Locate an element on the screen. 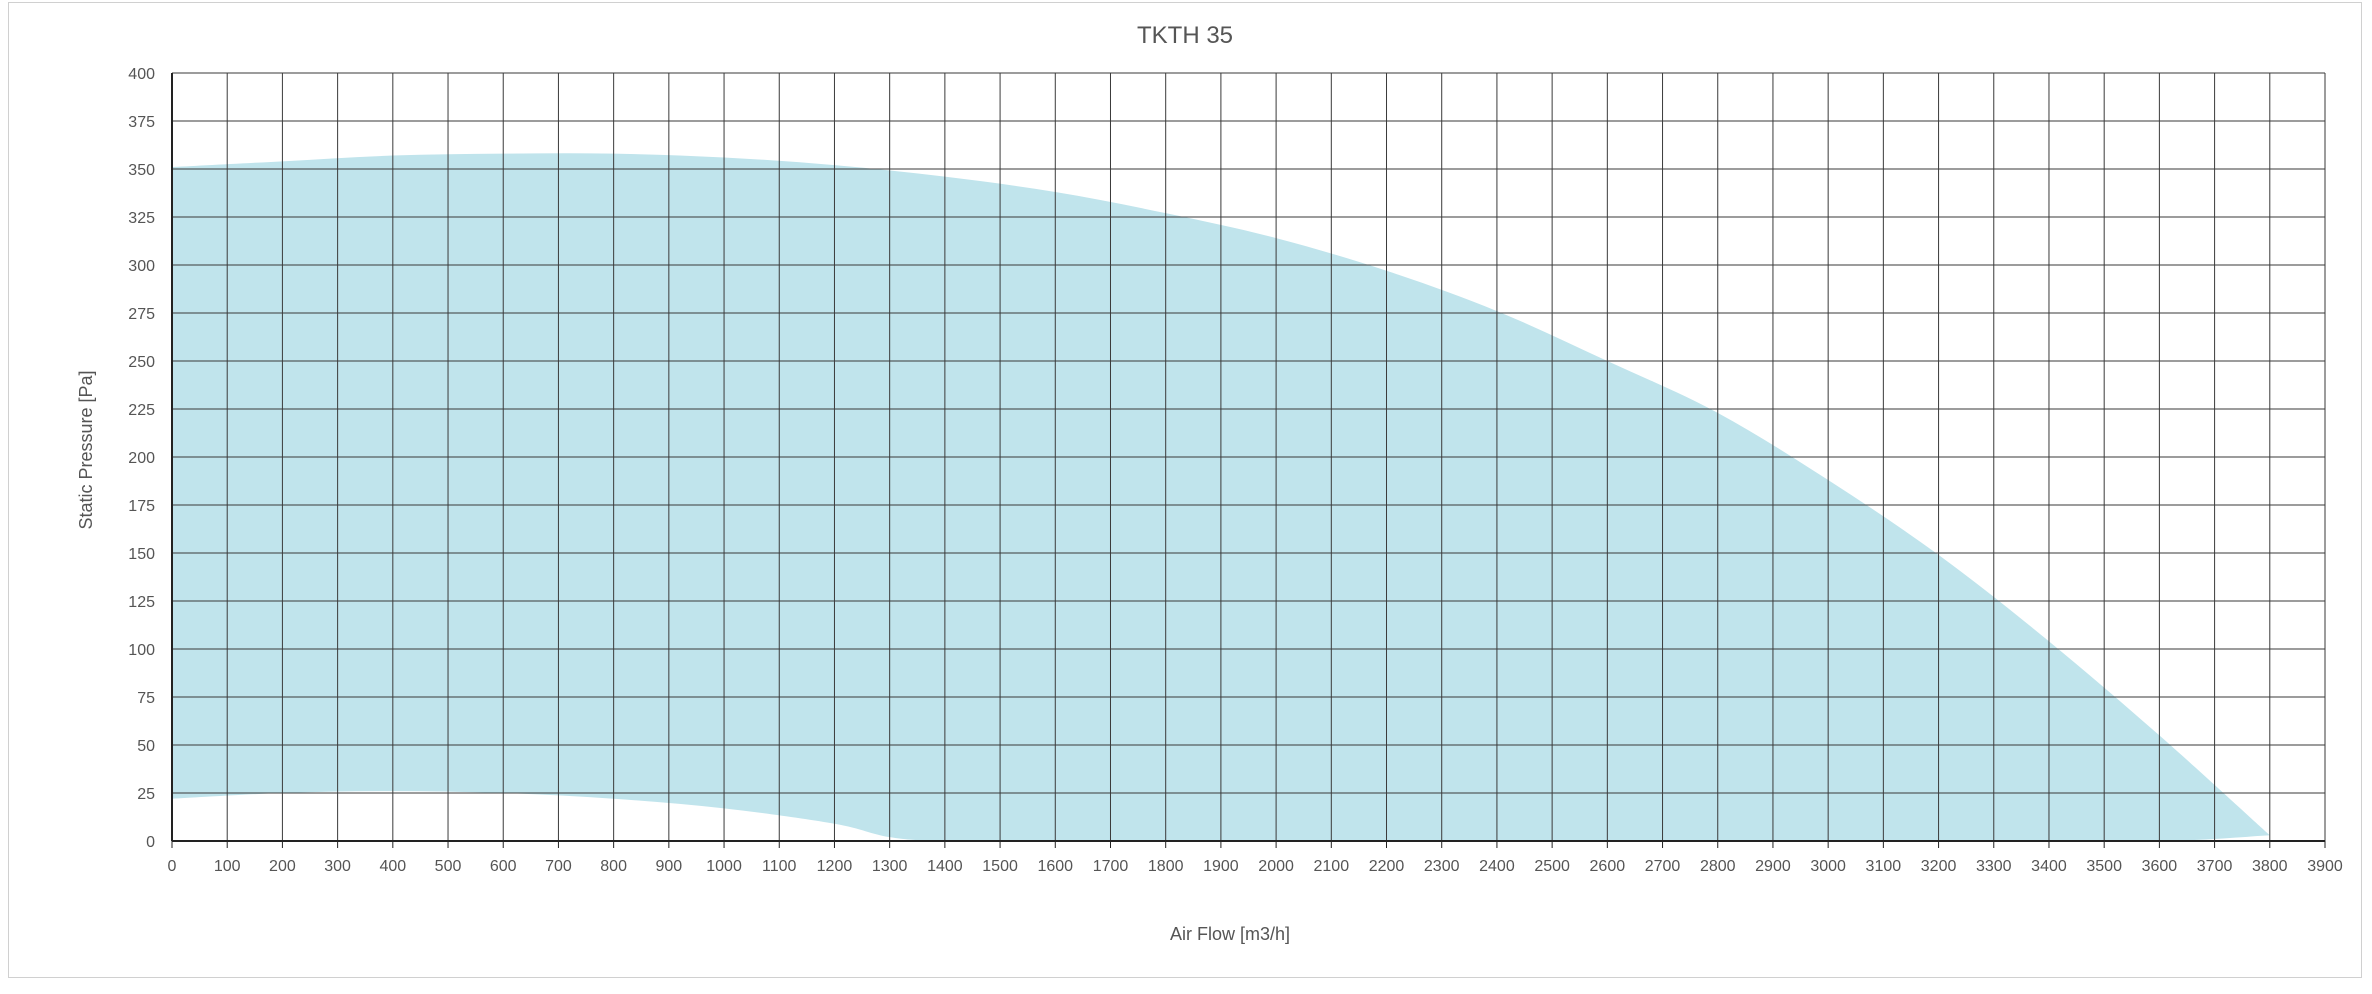 Image resolution: width=2372 pixels, height=994 pixels. x-tick-label: 1600 is located at coordinates (1055, 866).